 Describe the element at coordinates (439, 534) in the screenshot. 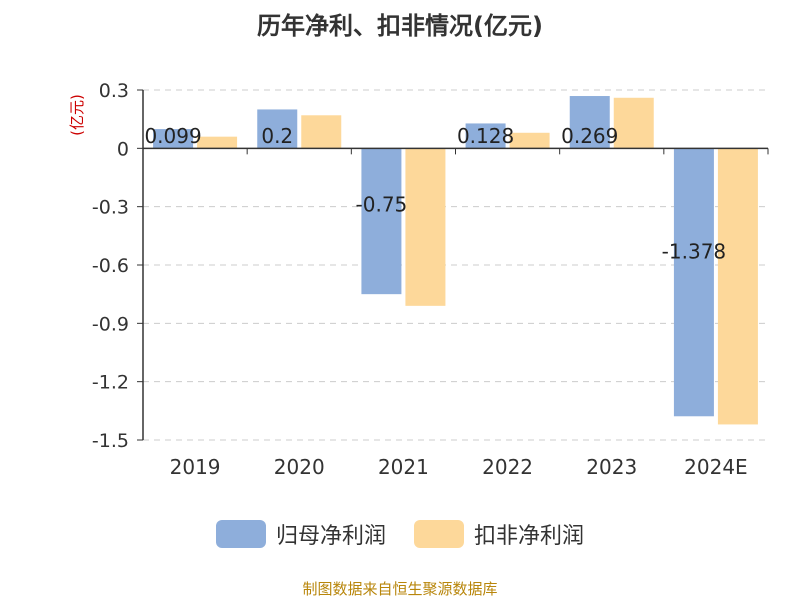

I see `legend-swatch-deducted-profit` at that location.